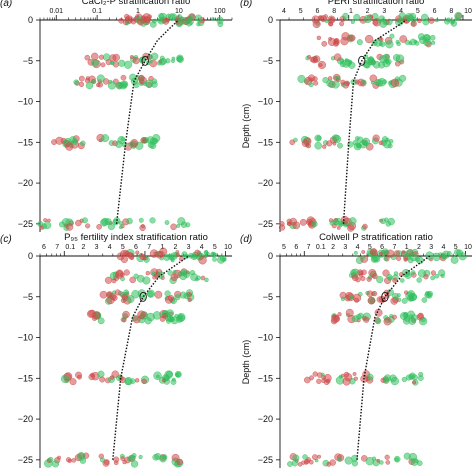  I want to click on y-tick-label: −10, so click(25, 338).